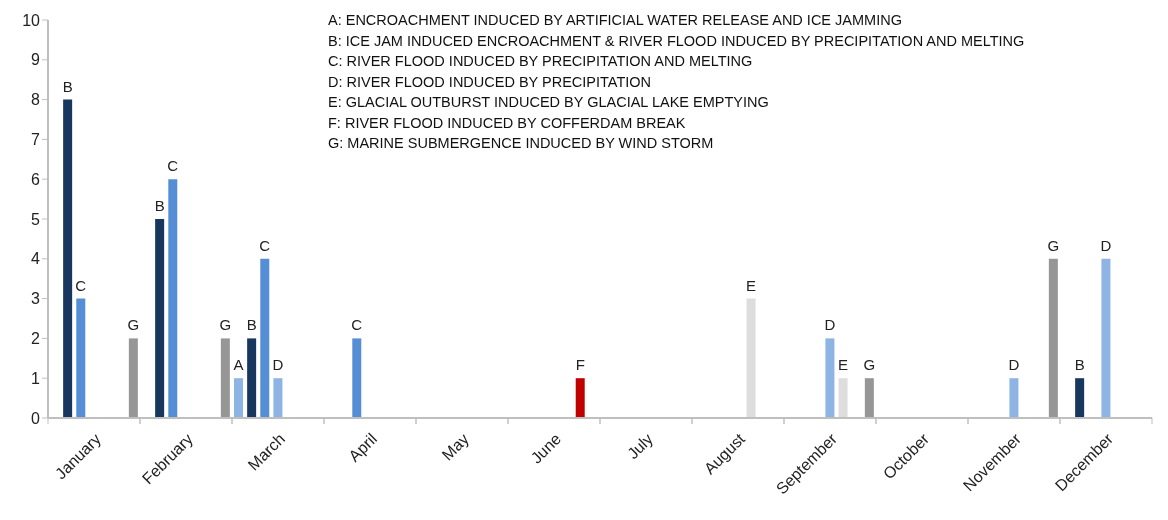  Describe the element at coordinates (36, 140) in the screenshot. I see `y-tick-label: 7` at that location.